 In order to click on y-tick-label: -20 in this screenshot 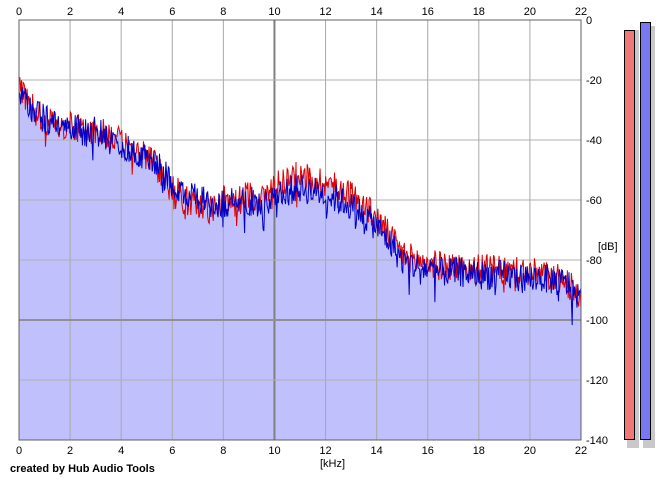, I will do `click(594, 81)`.